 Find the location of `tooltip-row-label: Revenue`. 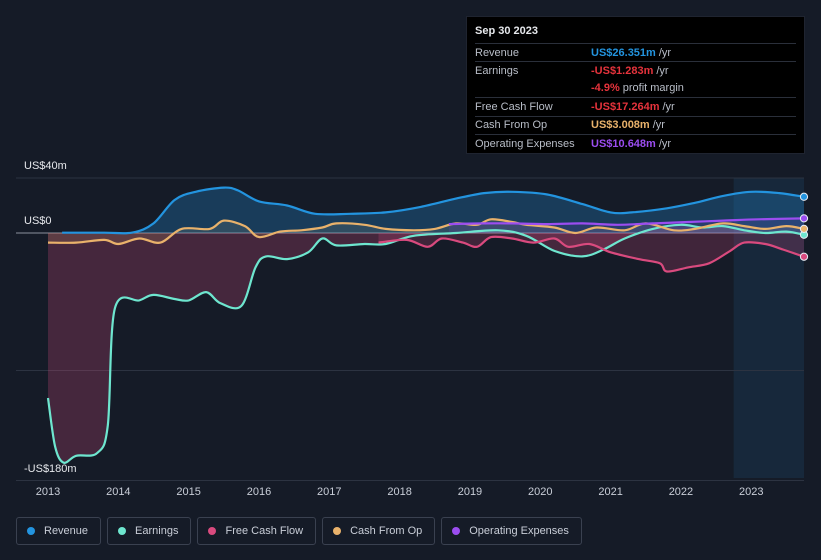

tooltip-row-label: Revenue is located at coordinates (497, 52).